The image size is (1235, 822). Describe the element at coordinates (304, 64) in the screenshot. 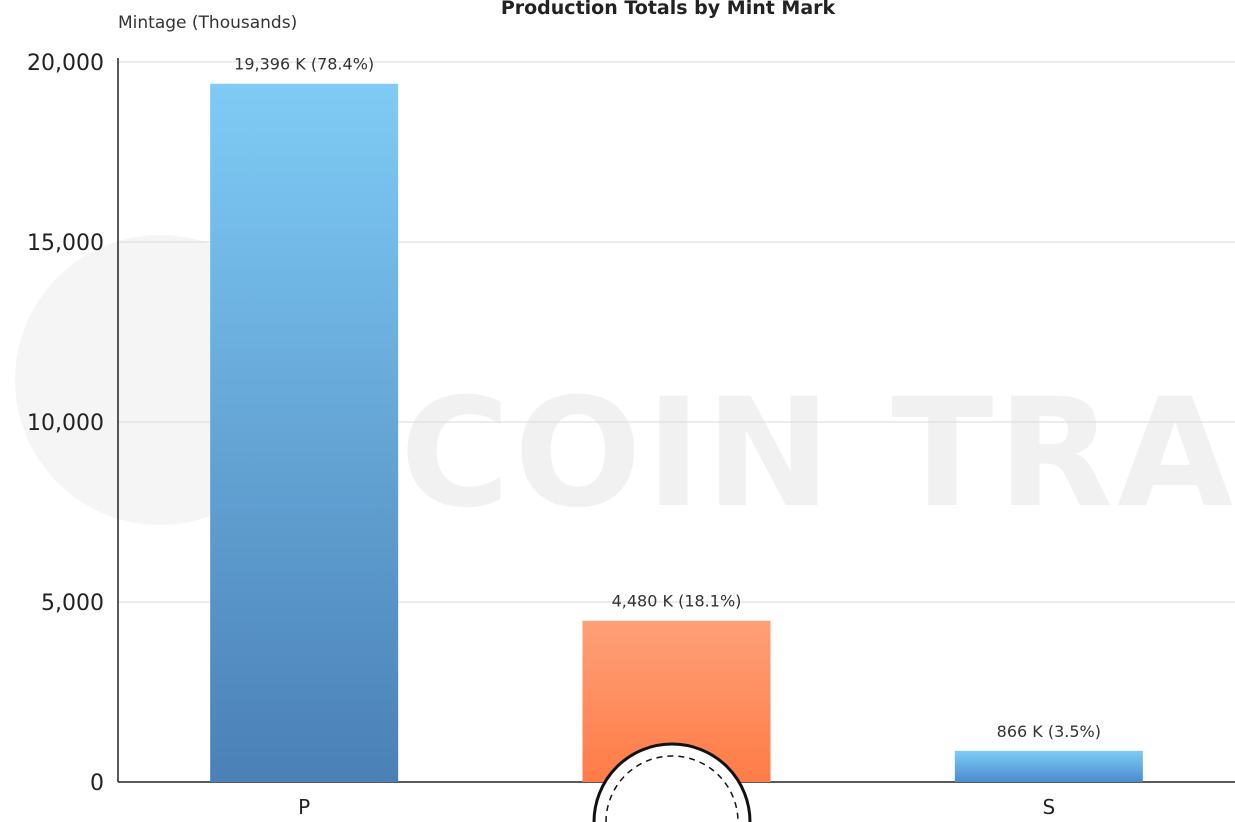

I see `bar-data-label: 19,396 K (78.4%)` at that location.